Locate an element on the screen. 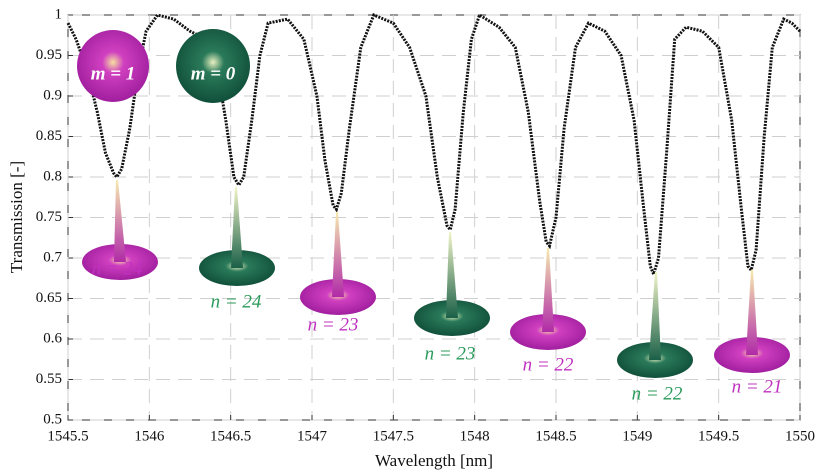  x-tick-label: 1549.5 is located at coordinates (718, 436).